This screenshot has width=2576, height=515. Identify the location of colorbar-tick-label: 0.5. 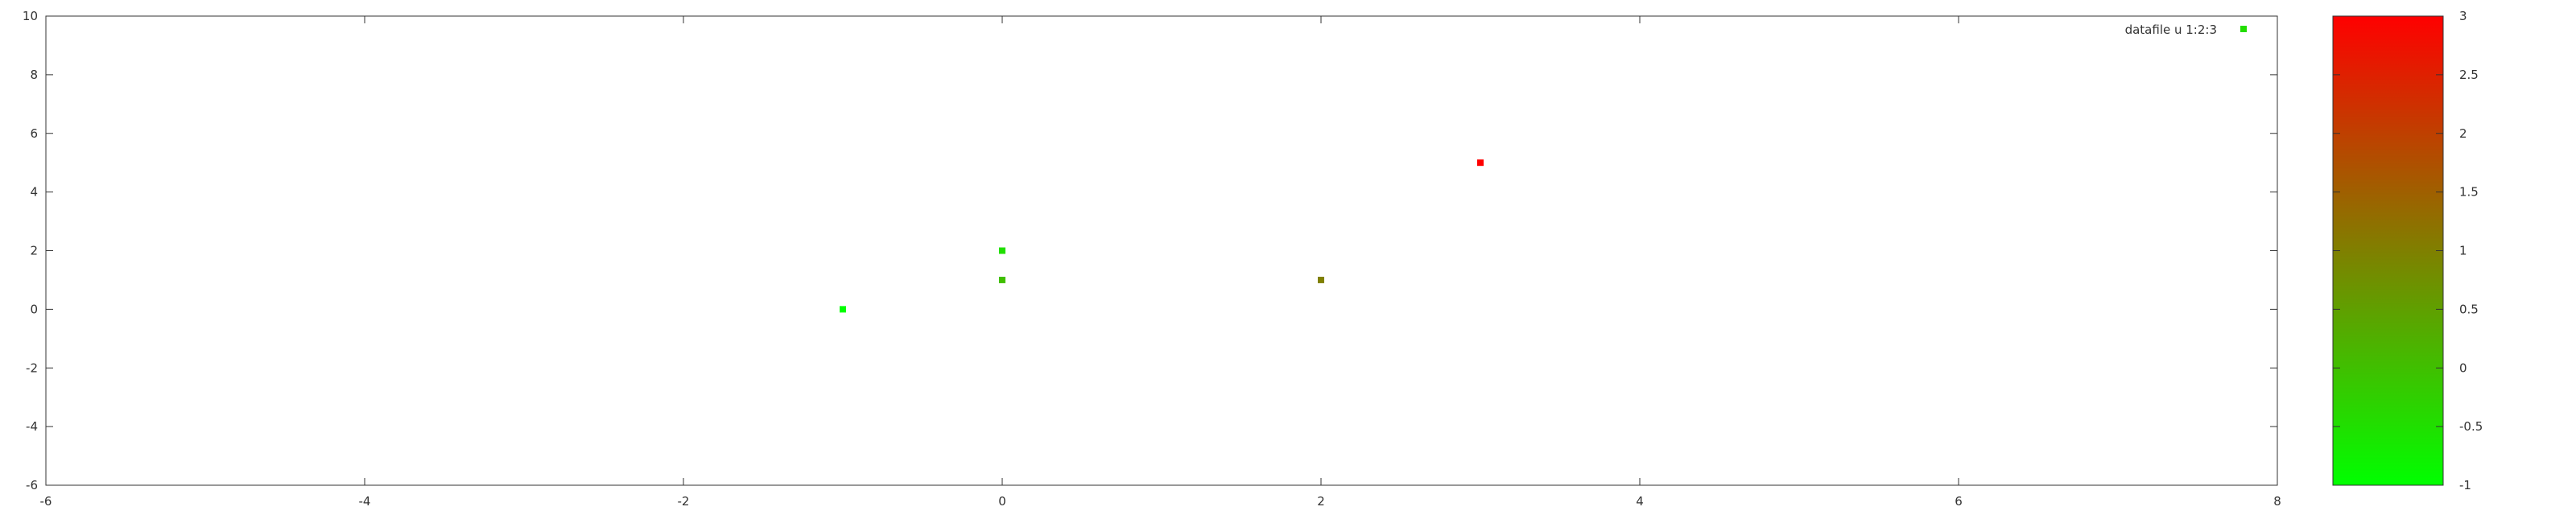
(2469, 309).